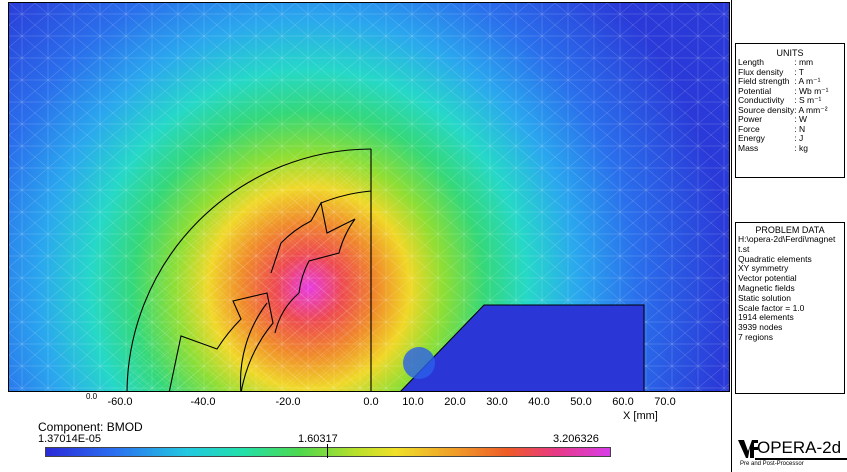  I want to click on units-row: Power: W, so click(772, 119).